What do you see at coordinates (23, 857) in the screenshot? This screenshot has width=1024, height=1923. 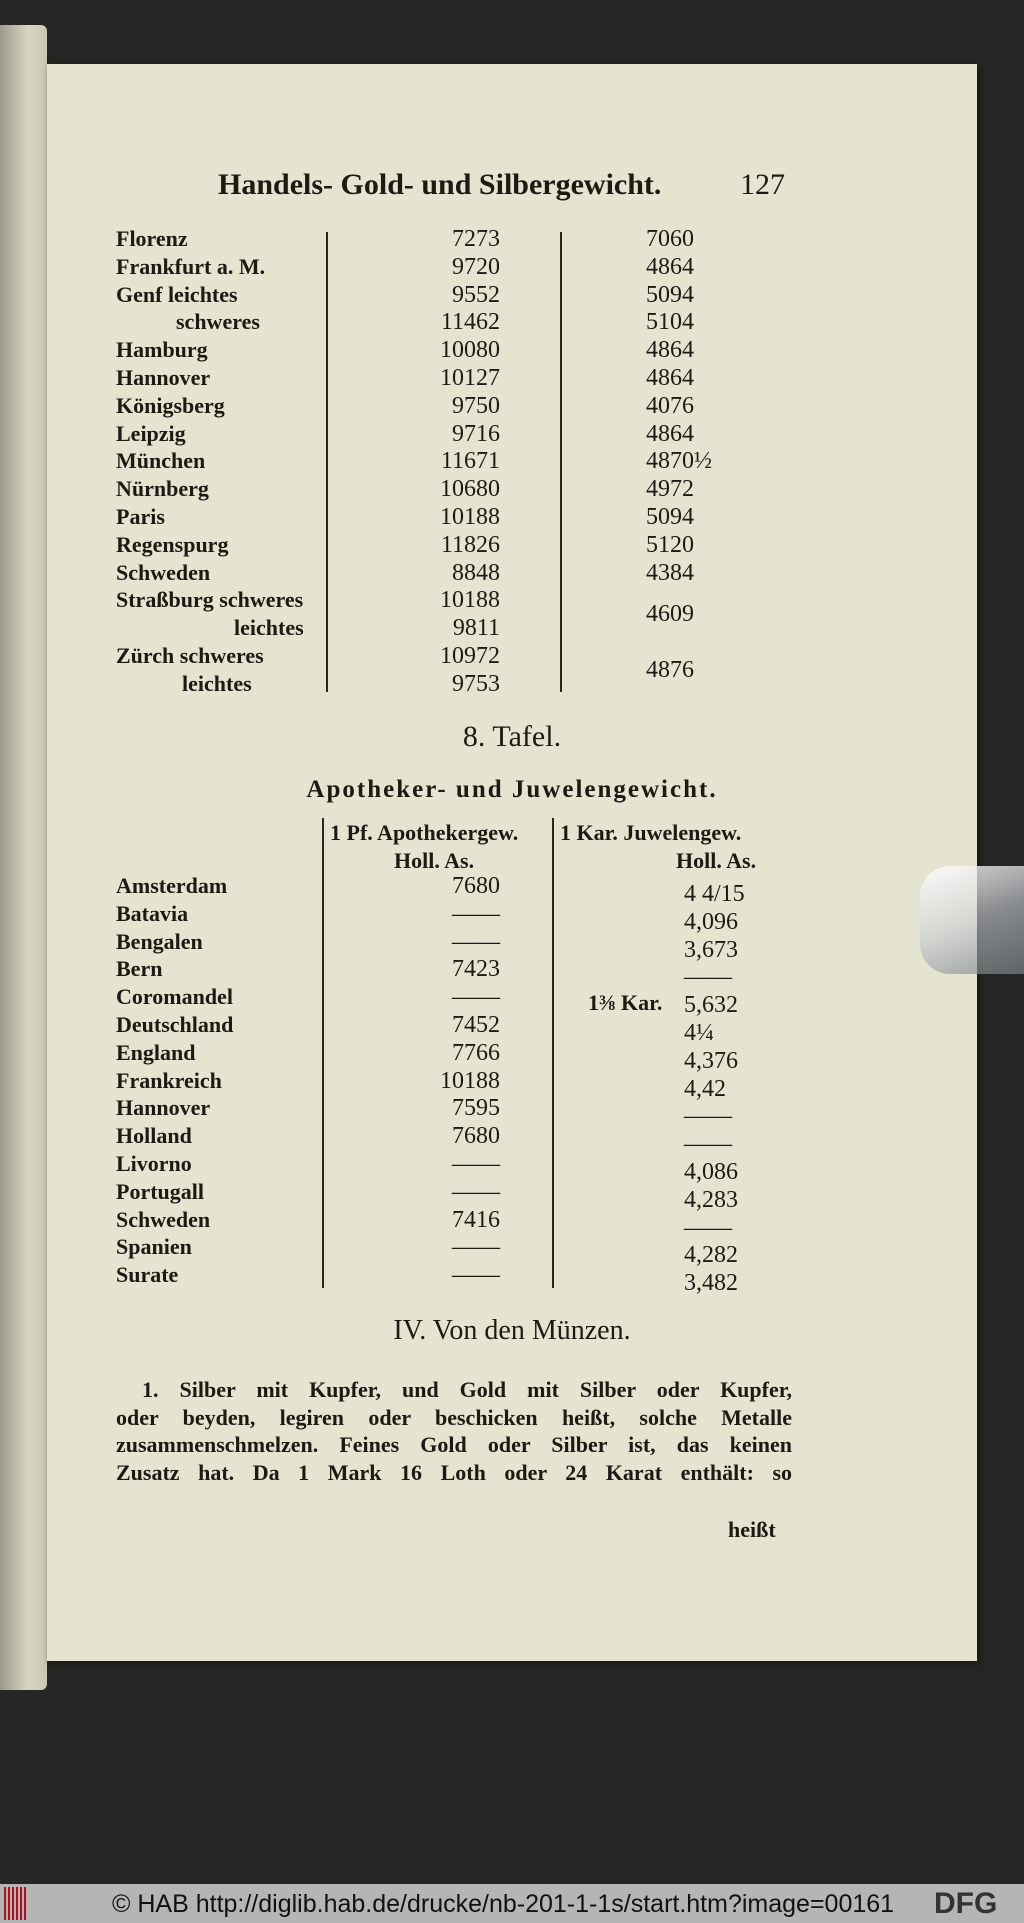 I see `adjacent-page-edge` at bounding box center [23, 857].